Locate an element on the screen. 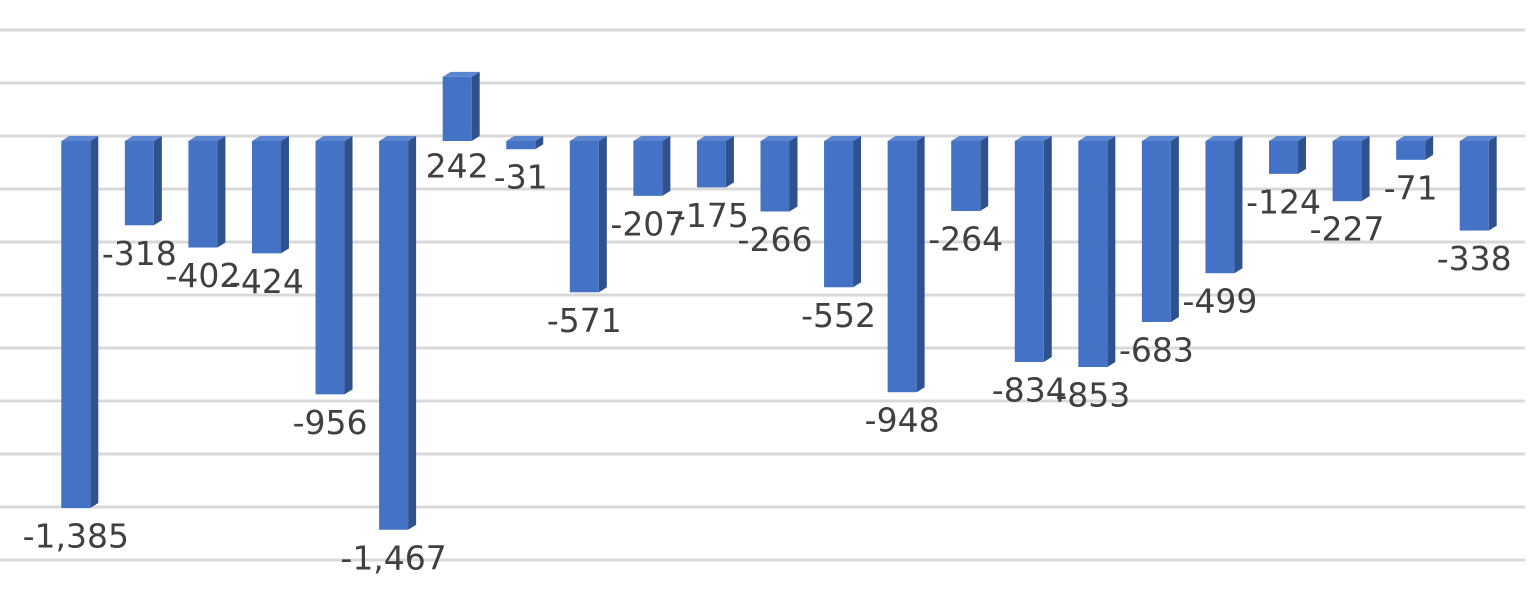 The image size is (1530, 608). value-label: -424 is located at coordinates (266, 281).